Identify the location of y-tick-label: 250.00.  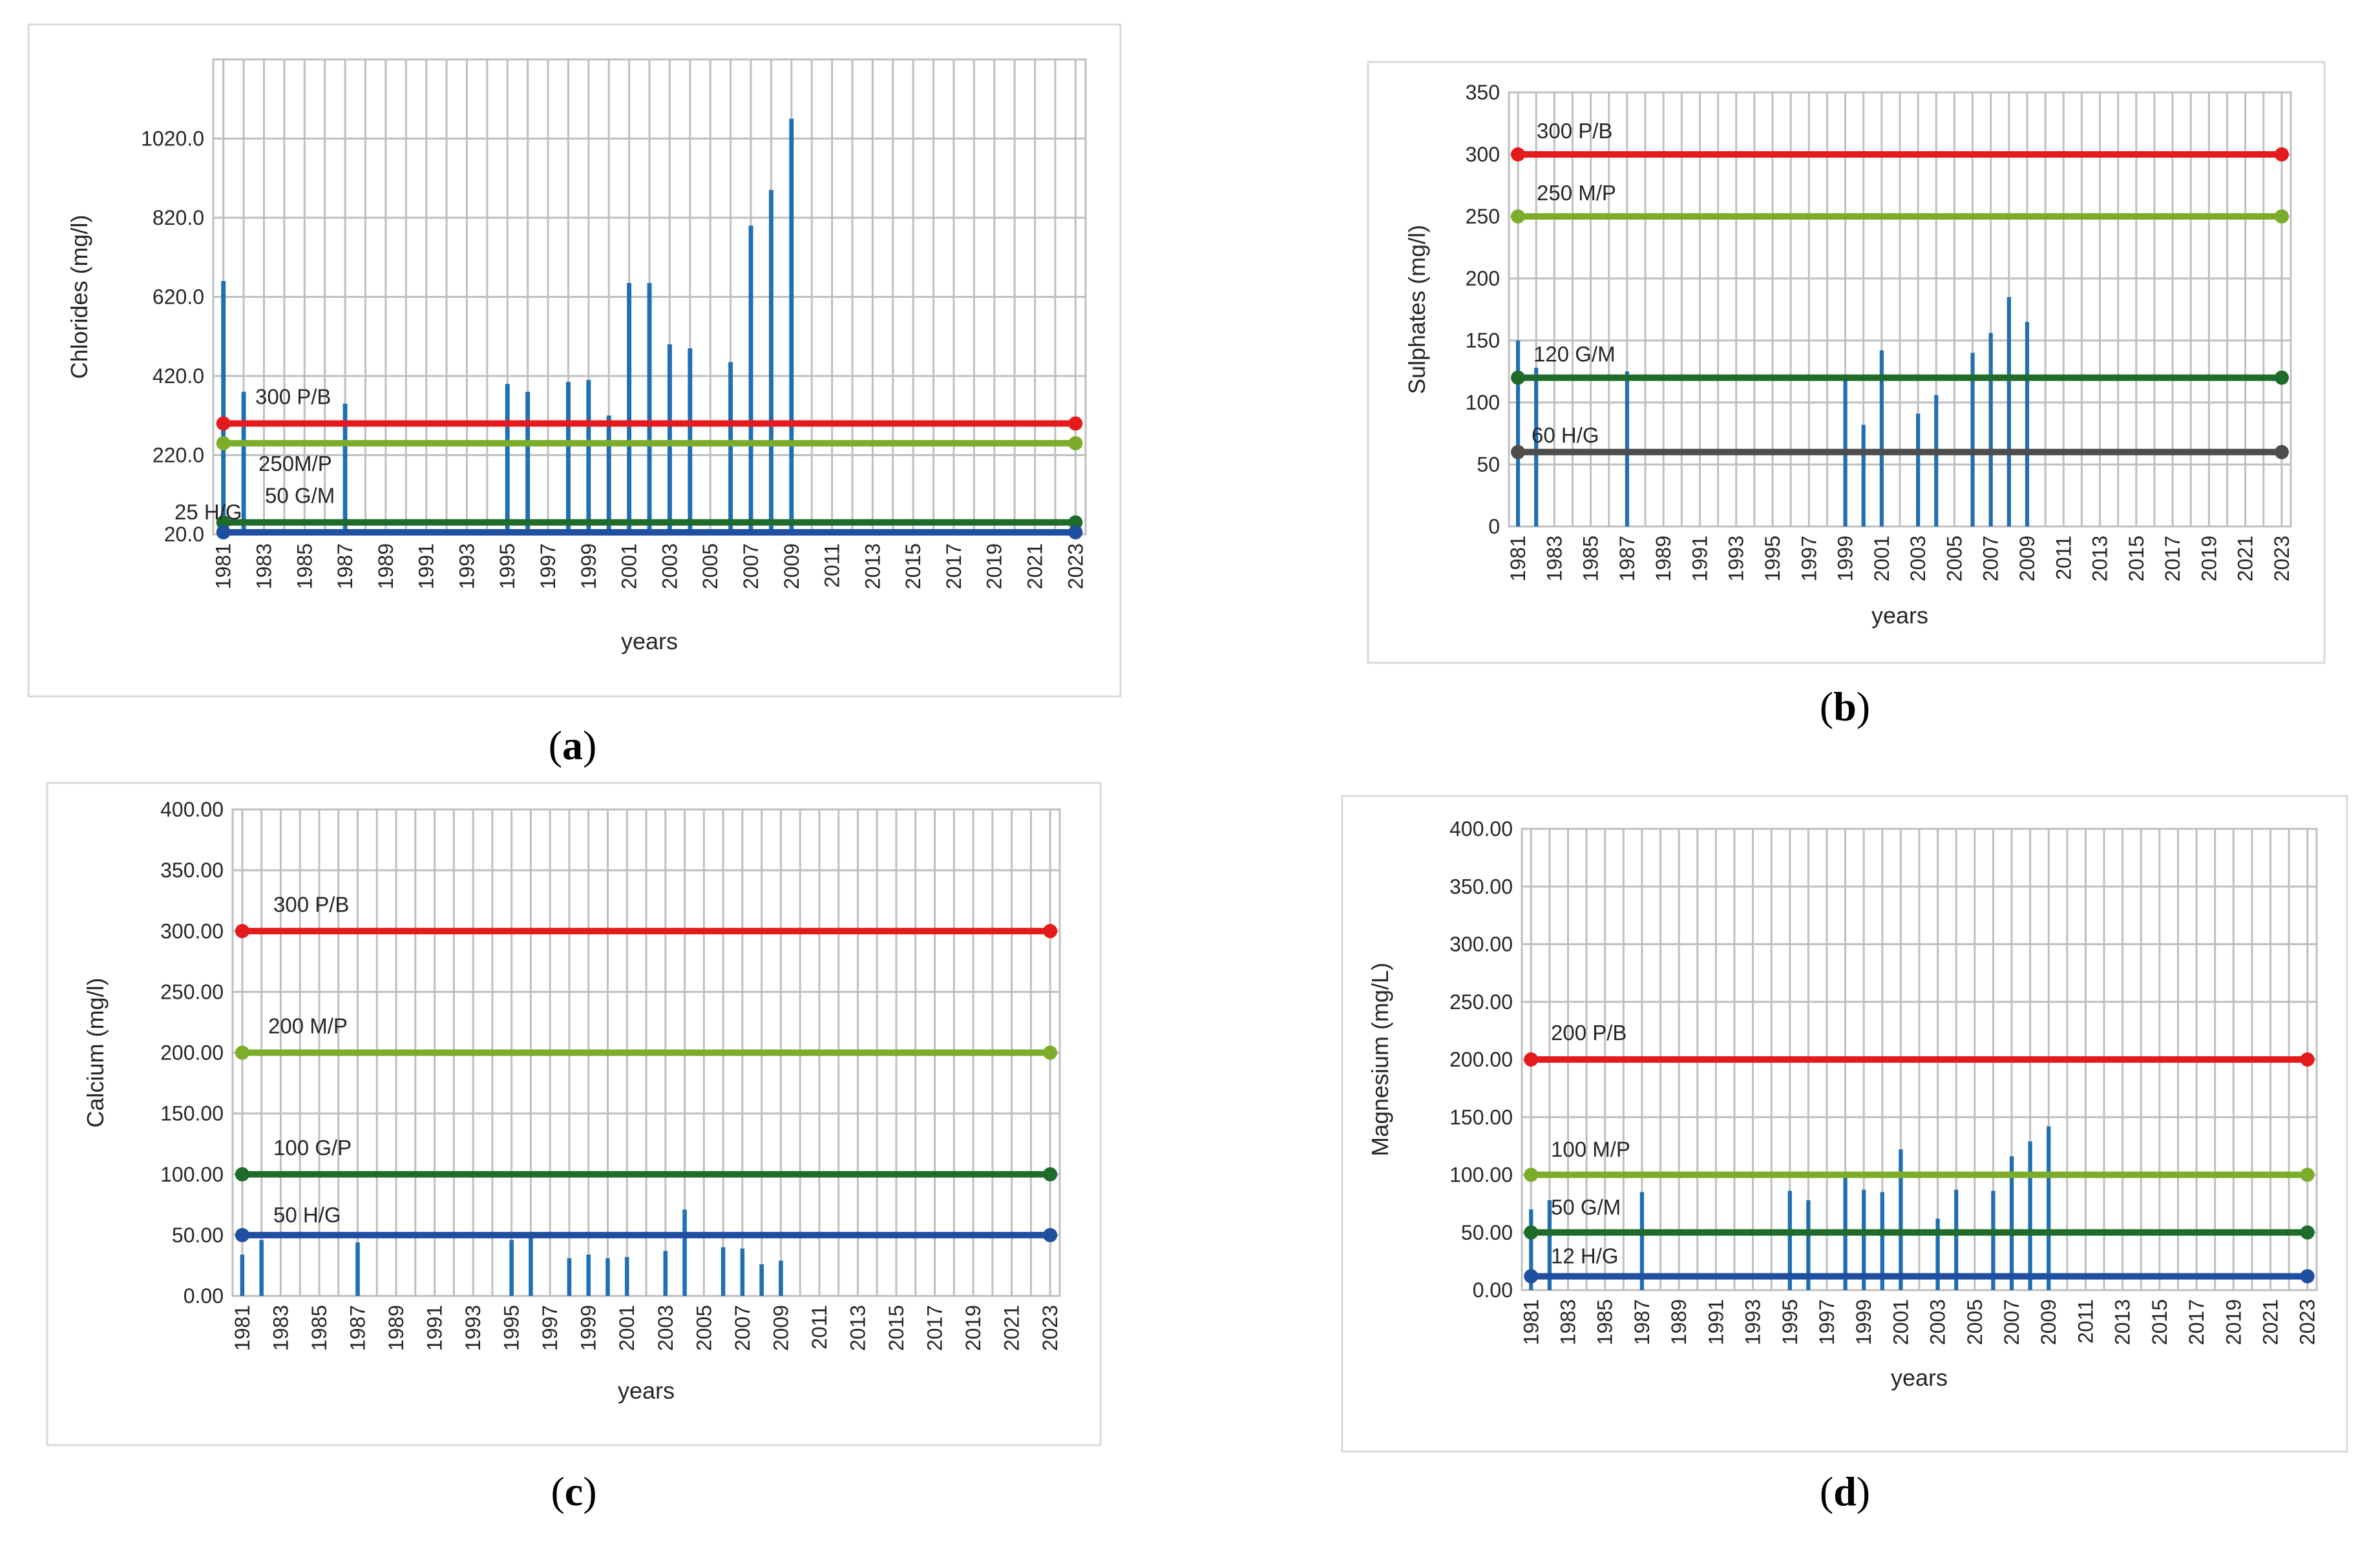
(192, 991).